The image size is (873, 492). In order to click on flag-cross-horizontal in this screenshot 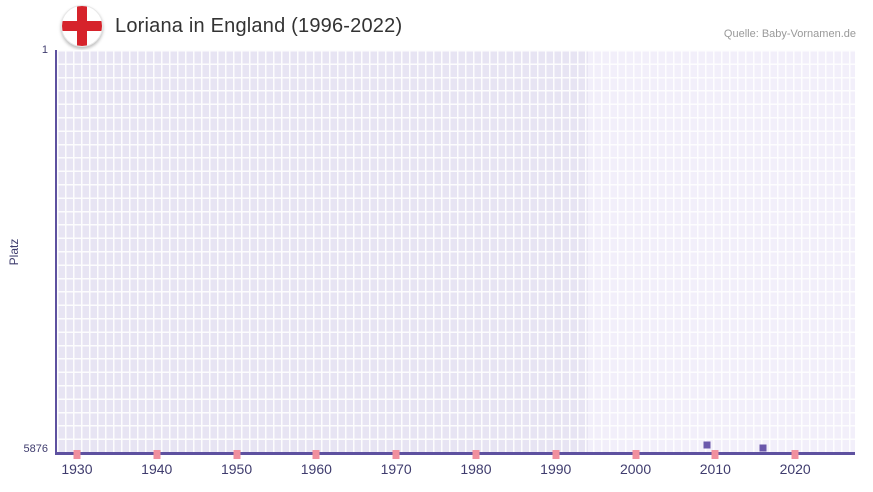, I will do `click(82, 26)`.